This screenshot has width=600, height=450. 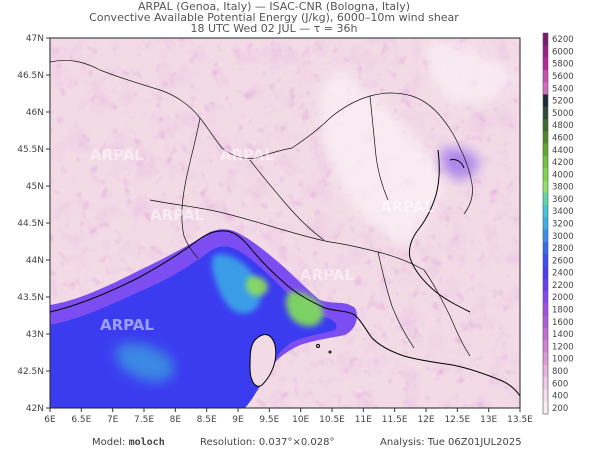 What do you see at coordinates (177, 215) in the screenshot?
I see `watermark-4: ARPAL` at bounding box center [177, 215].